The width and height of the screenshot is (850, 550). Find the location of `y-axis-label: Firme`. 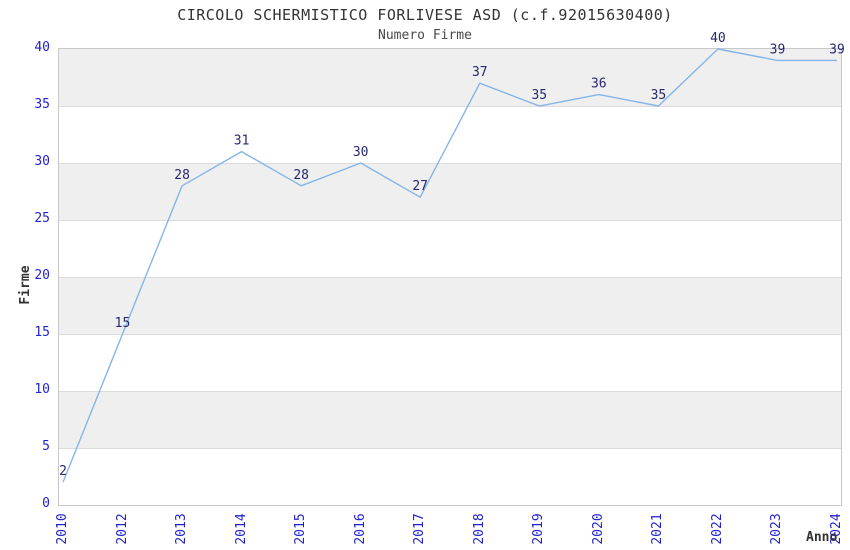

y-axis-label: Firme is located at coordinates (25, 285).